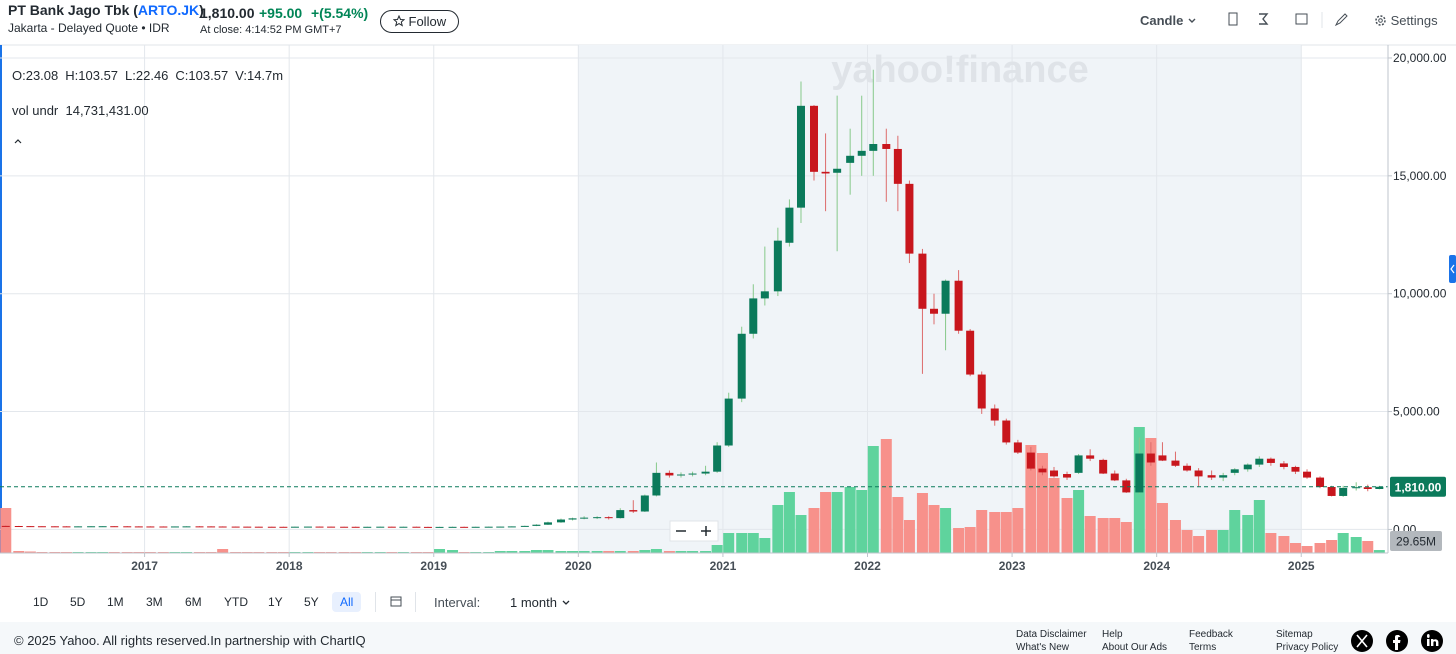 This screenshot has height=654, width=1456. Describe the element at coordinates (147, 75) in the screenshot. I see `legend-item: L:22.46` at that location.